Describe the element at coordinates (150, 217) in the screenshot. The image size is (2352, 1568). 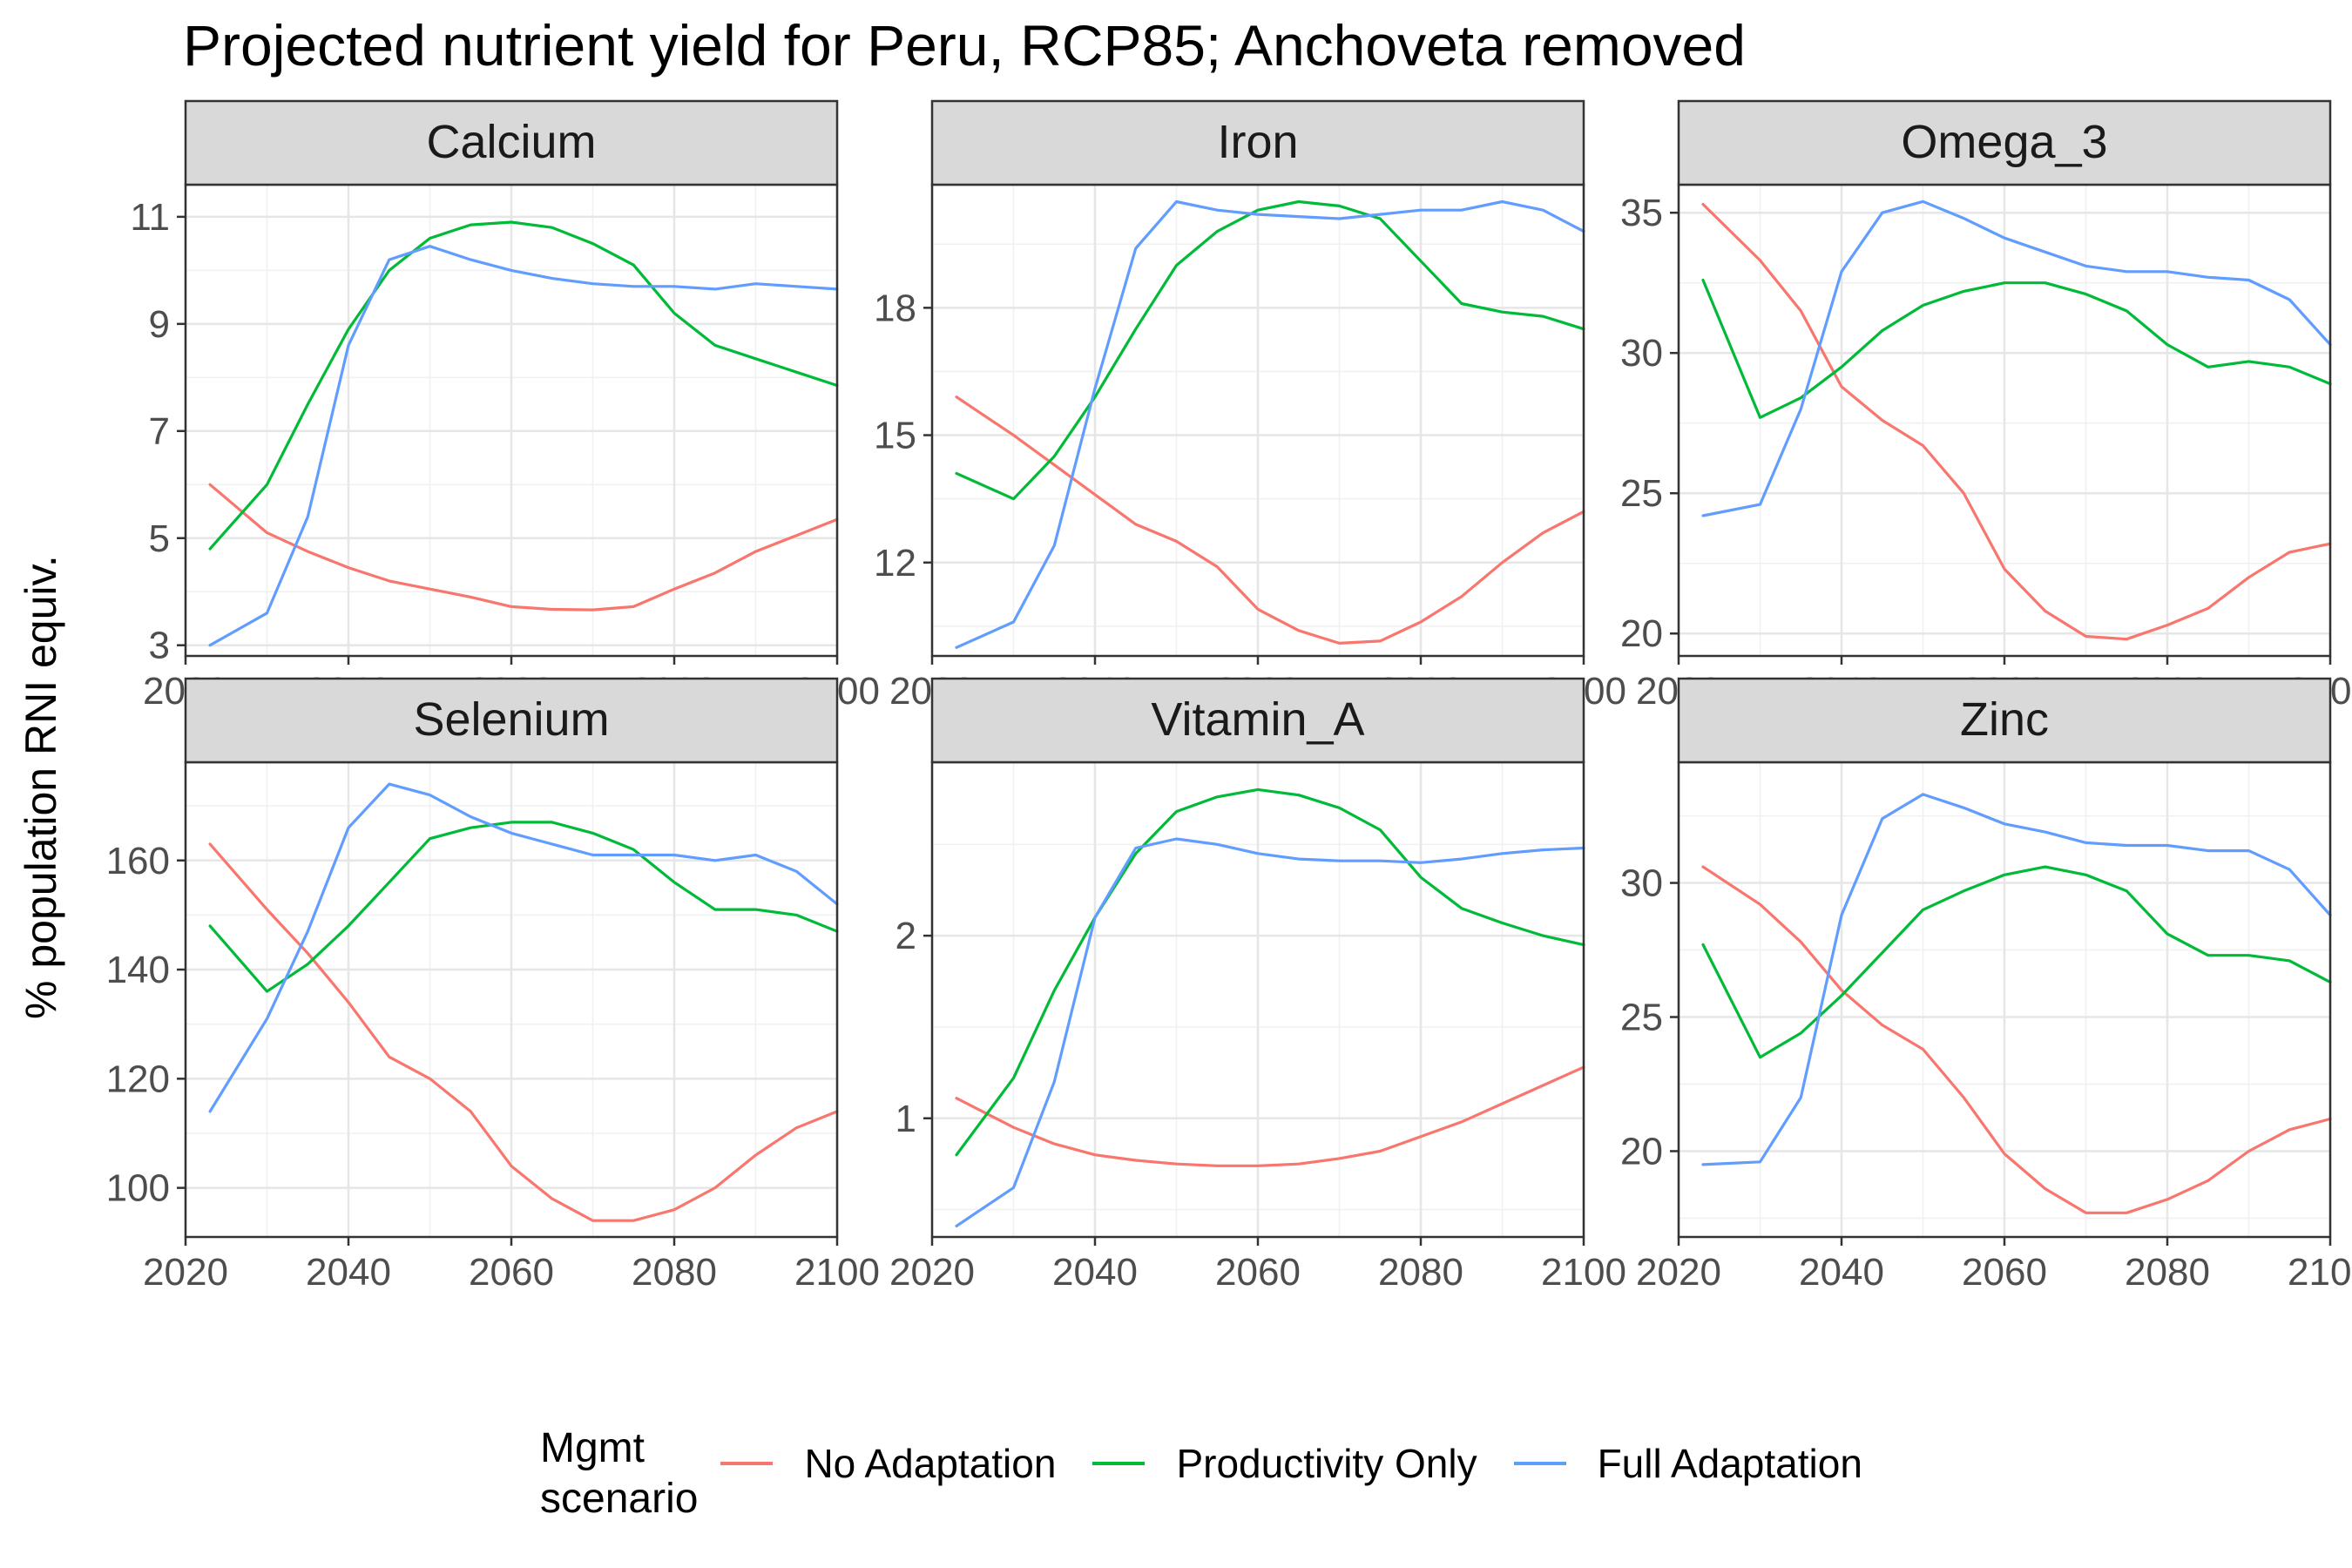
I see `y-tick-label: 11` at that location.